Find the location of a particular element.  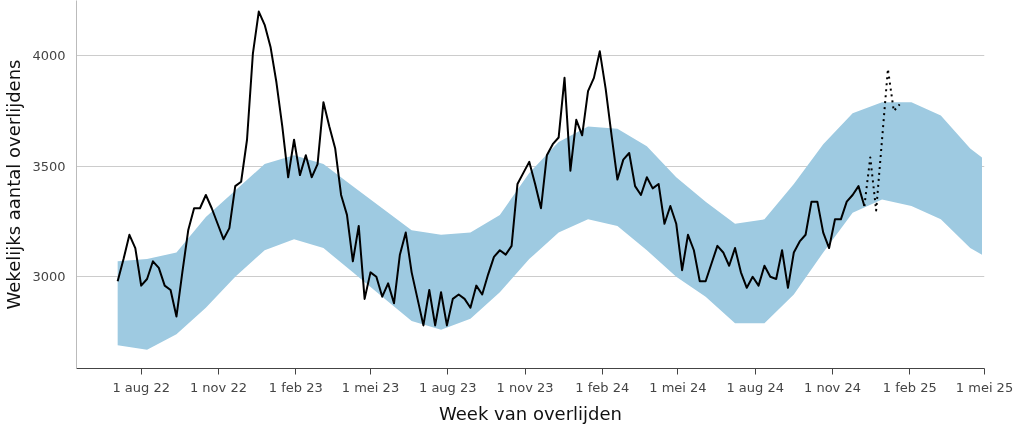

y-tick-label: 4000 is located at coordinates (49, 56).